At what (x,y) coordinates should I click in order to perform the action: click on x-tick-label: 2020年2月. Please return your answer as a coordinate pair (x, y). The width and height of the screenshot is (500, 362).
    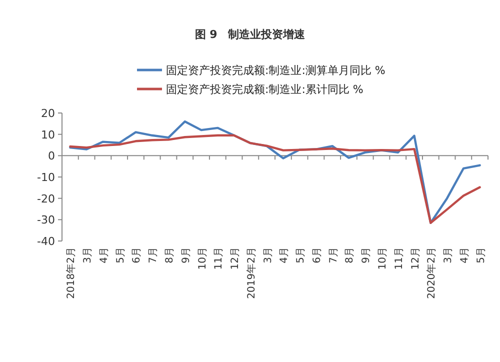
    Looking at the image, I should click on (432, 273).